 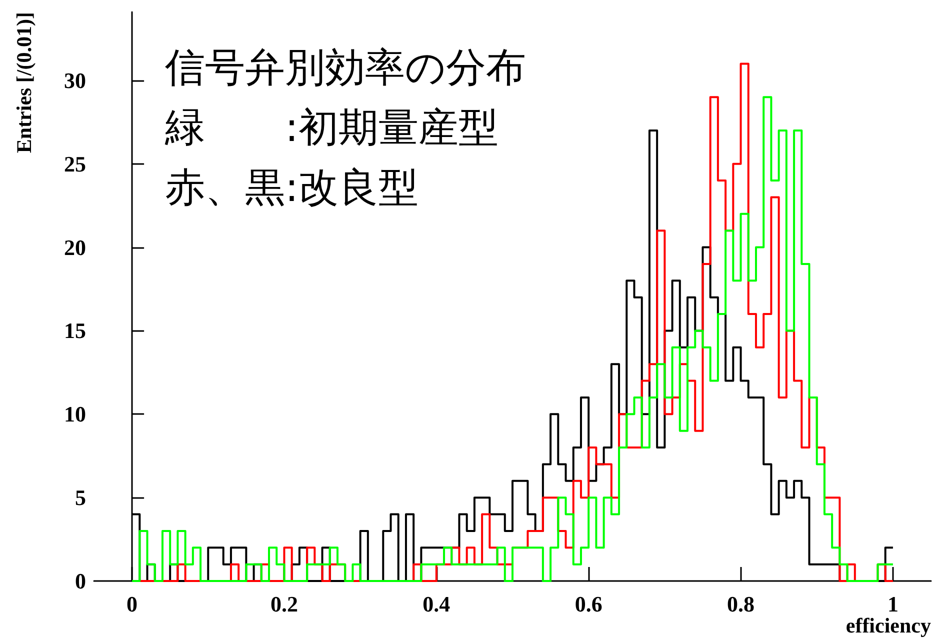 What do you see at coordinates (588, 604) in the screenshot?
I see `x-tick-label: 0.6` at bounding box center [588, 604].